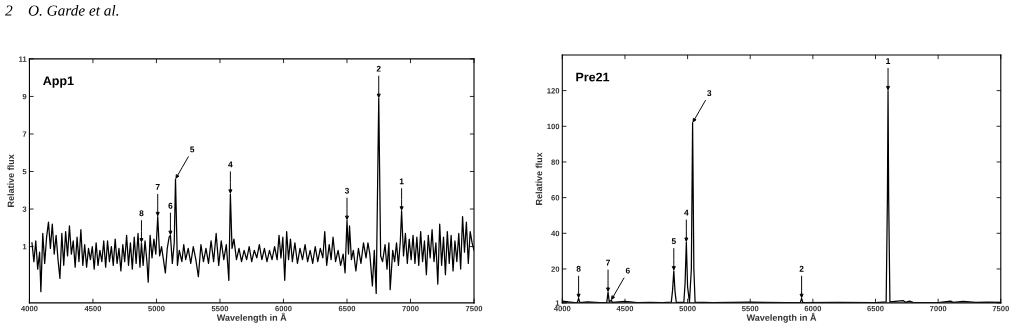  What do you see at coordinates (62, 10) in the screenshot?
I see `text: 2 O. Garde et al.` at bounding box center [62, 10].